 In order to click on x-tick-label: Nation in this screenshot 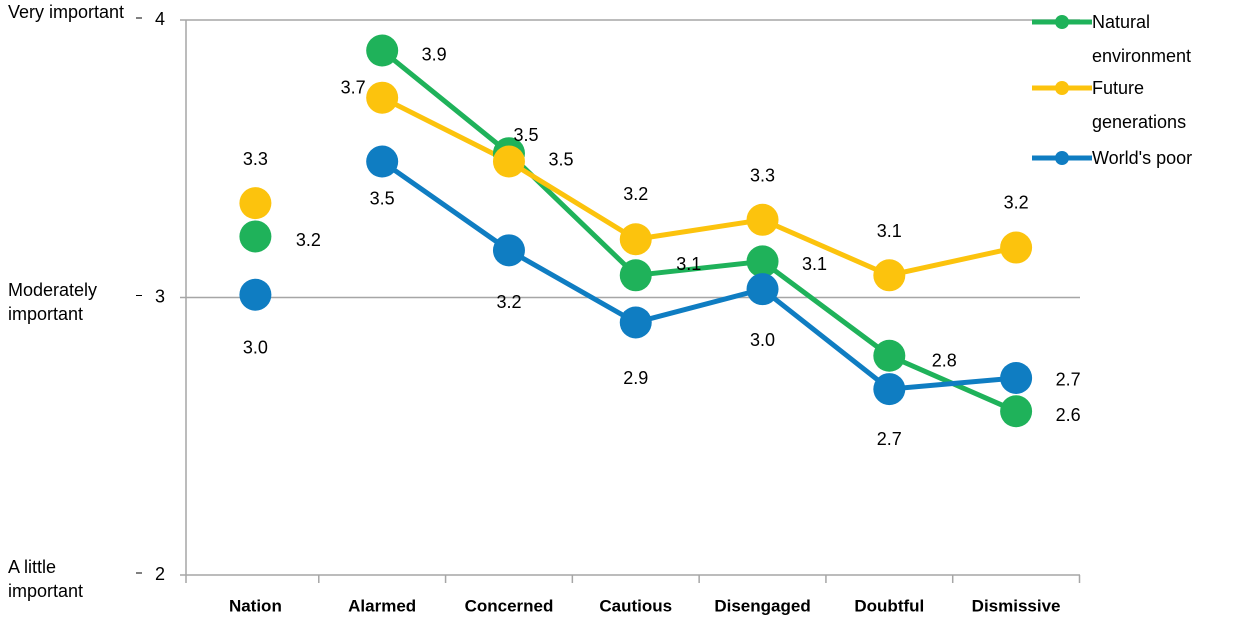, I will do `click(255, 605)`.